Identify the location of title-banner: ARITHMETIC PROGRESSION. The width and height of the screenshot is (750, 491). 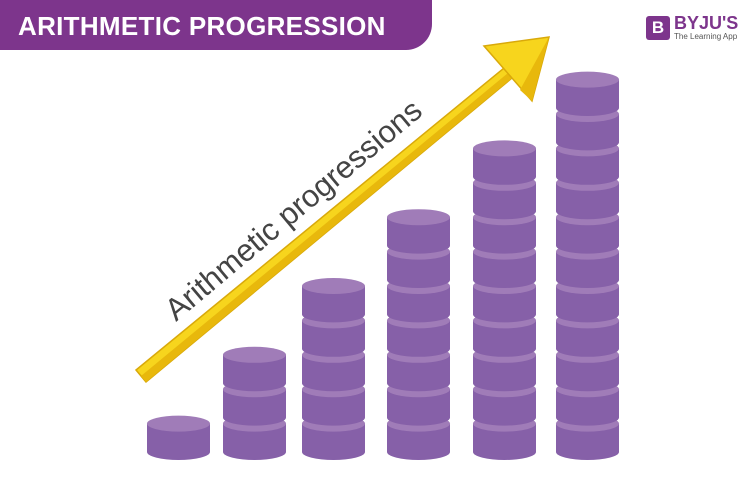
(216, 25).